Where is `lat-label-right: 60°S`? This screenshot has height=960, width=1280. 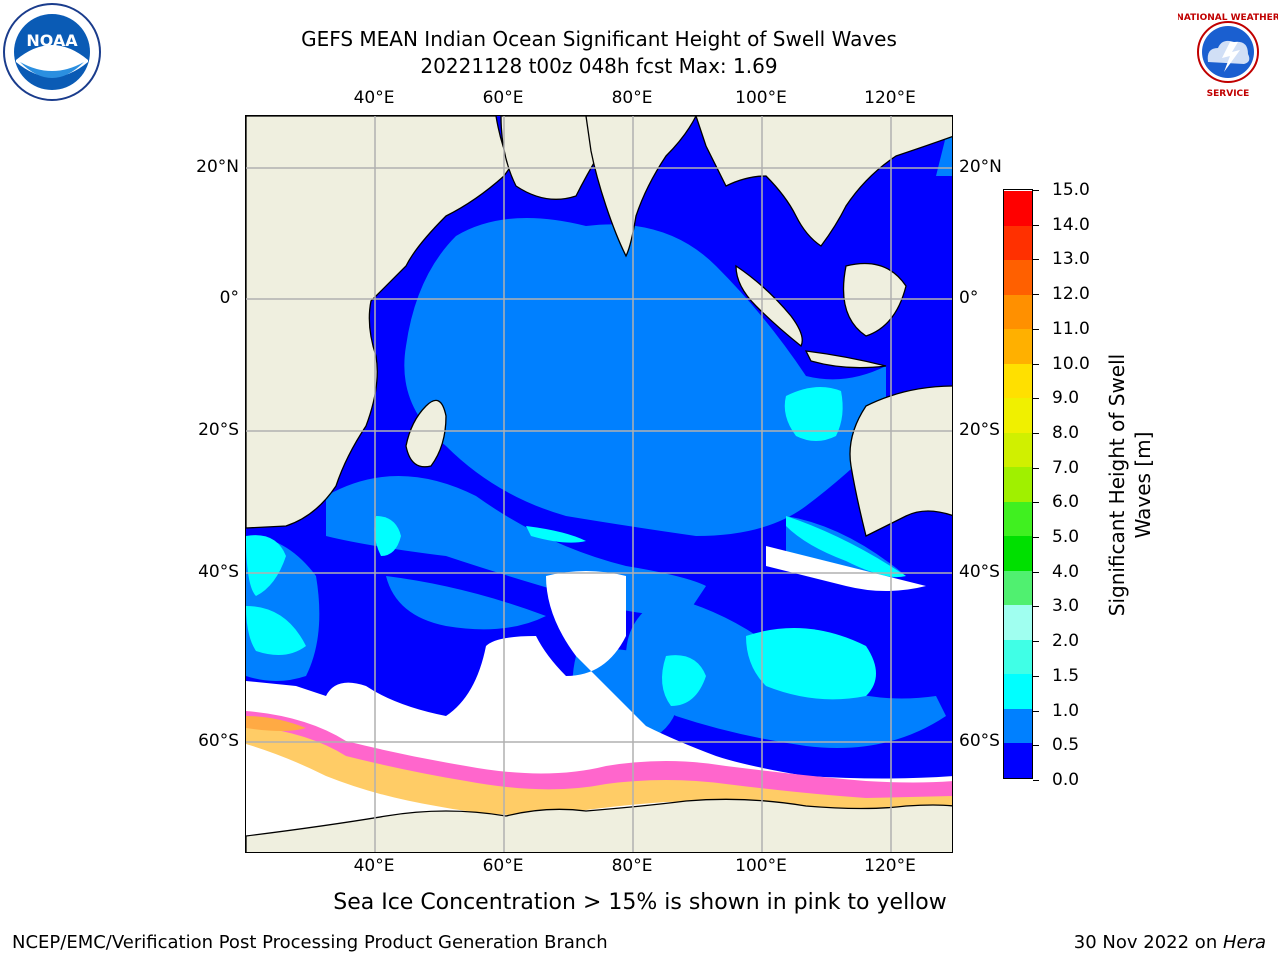 lat-label-right: 60°S is located at coordinates (979, 741).